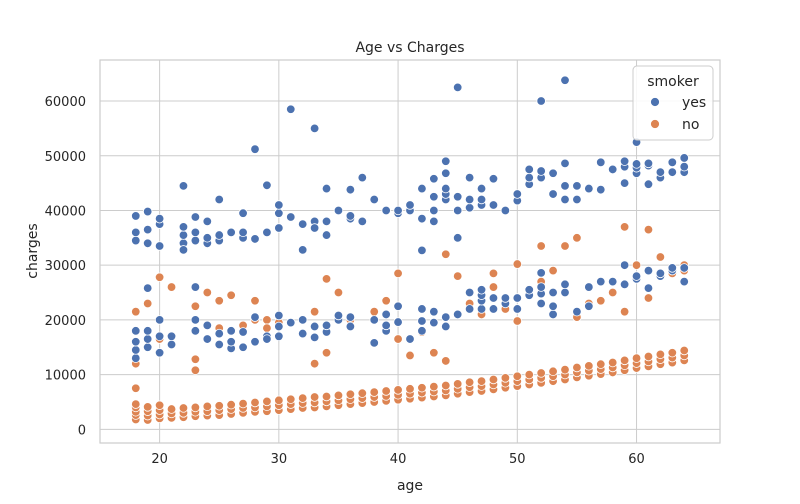 Image resolution: width=800 pixels, height=504 pixels. Describe the element at coordinates (65, 157) in the screenshot. I see `y-tick-label: 50000` at that location.